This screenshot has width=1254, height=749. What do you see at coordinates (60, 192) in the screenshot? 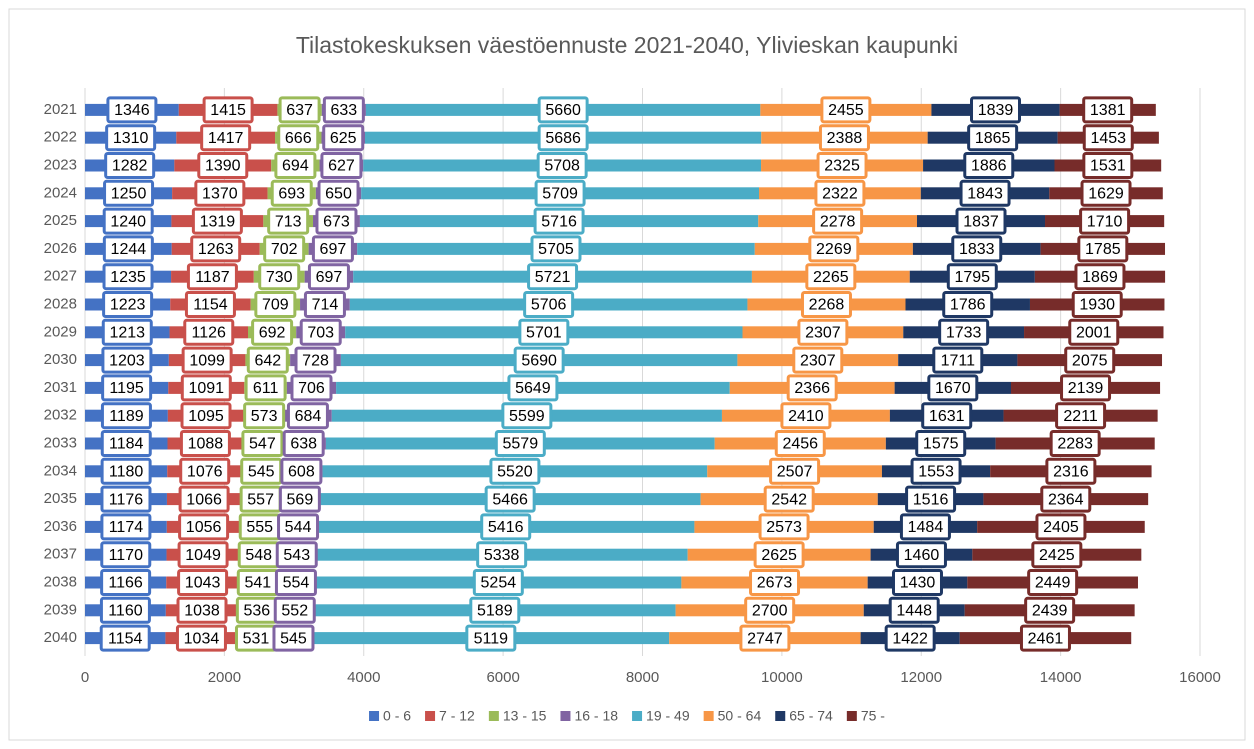
I see `y-tick-label: 2024` at bounding box center [60, 192].